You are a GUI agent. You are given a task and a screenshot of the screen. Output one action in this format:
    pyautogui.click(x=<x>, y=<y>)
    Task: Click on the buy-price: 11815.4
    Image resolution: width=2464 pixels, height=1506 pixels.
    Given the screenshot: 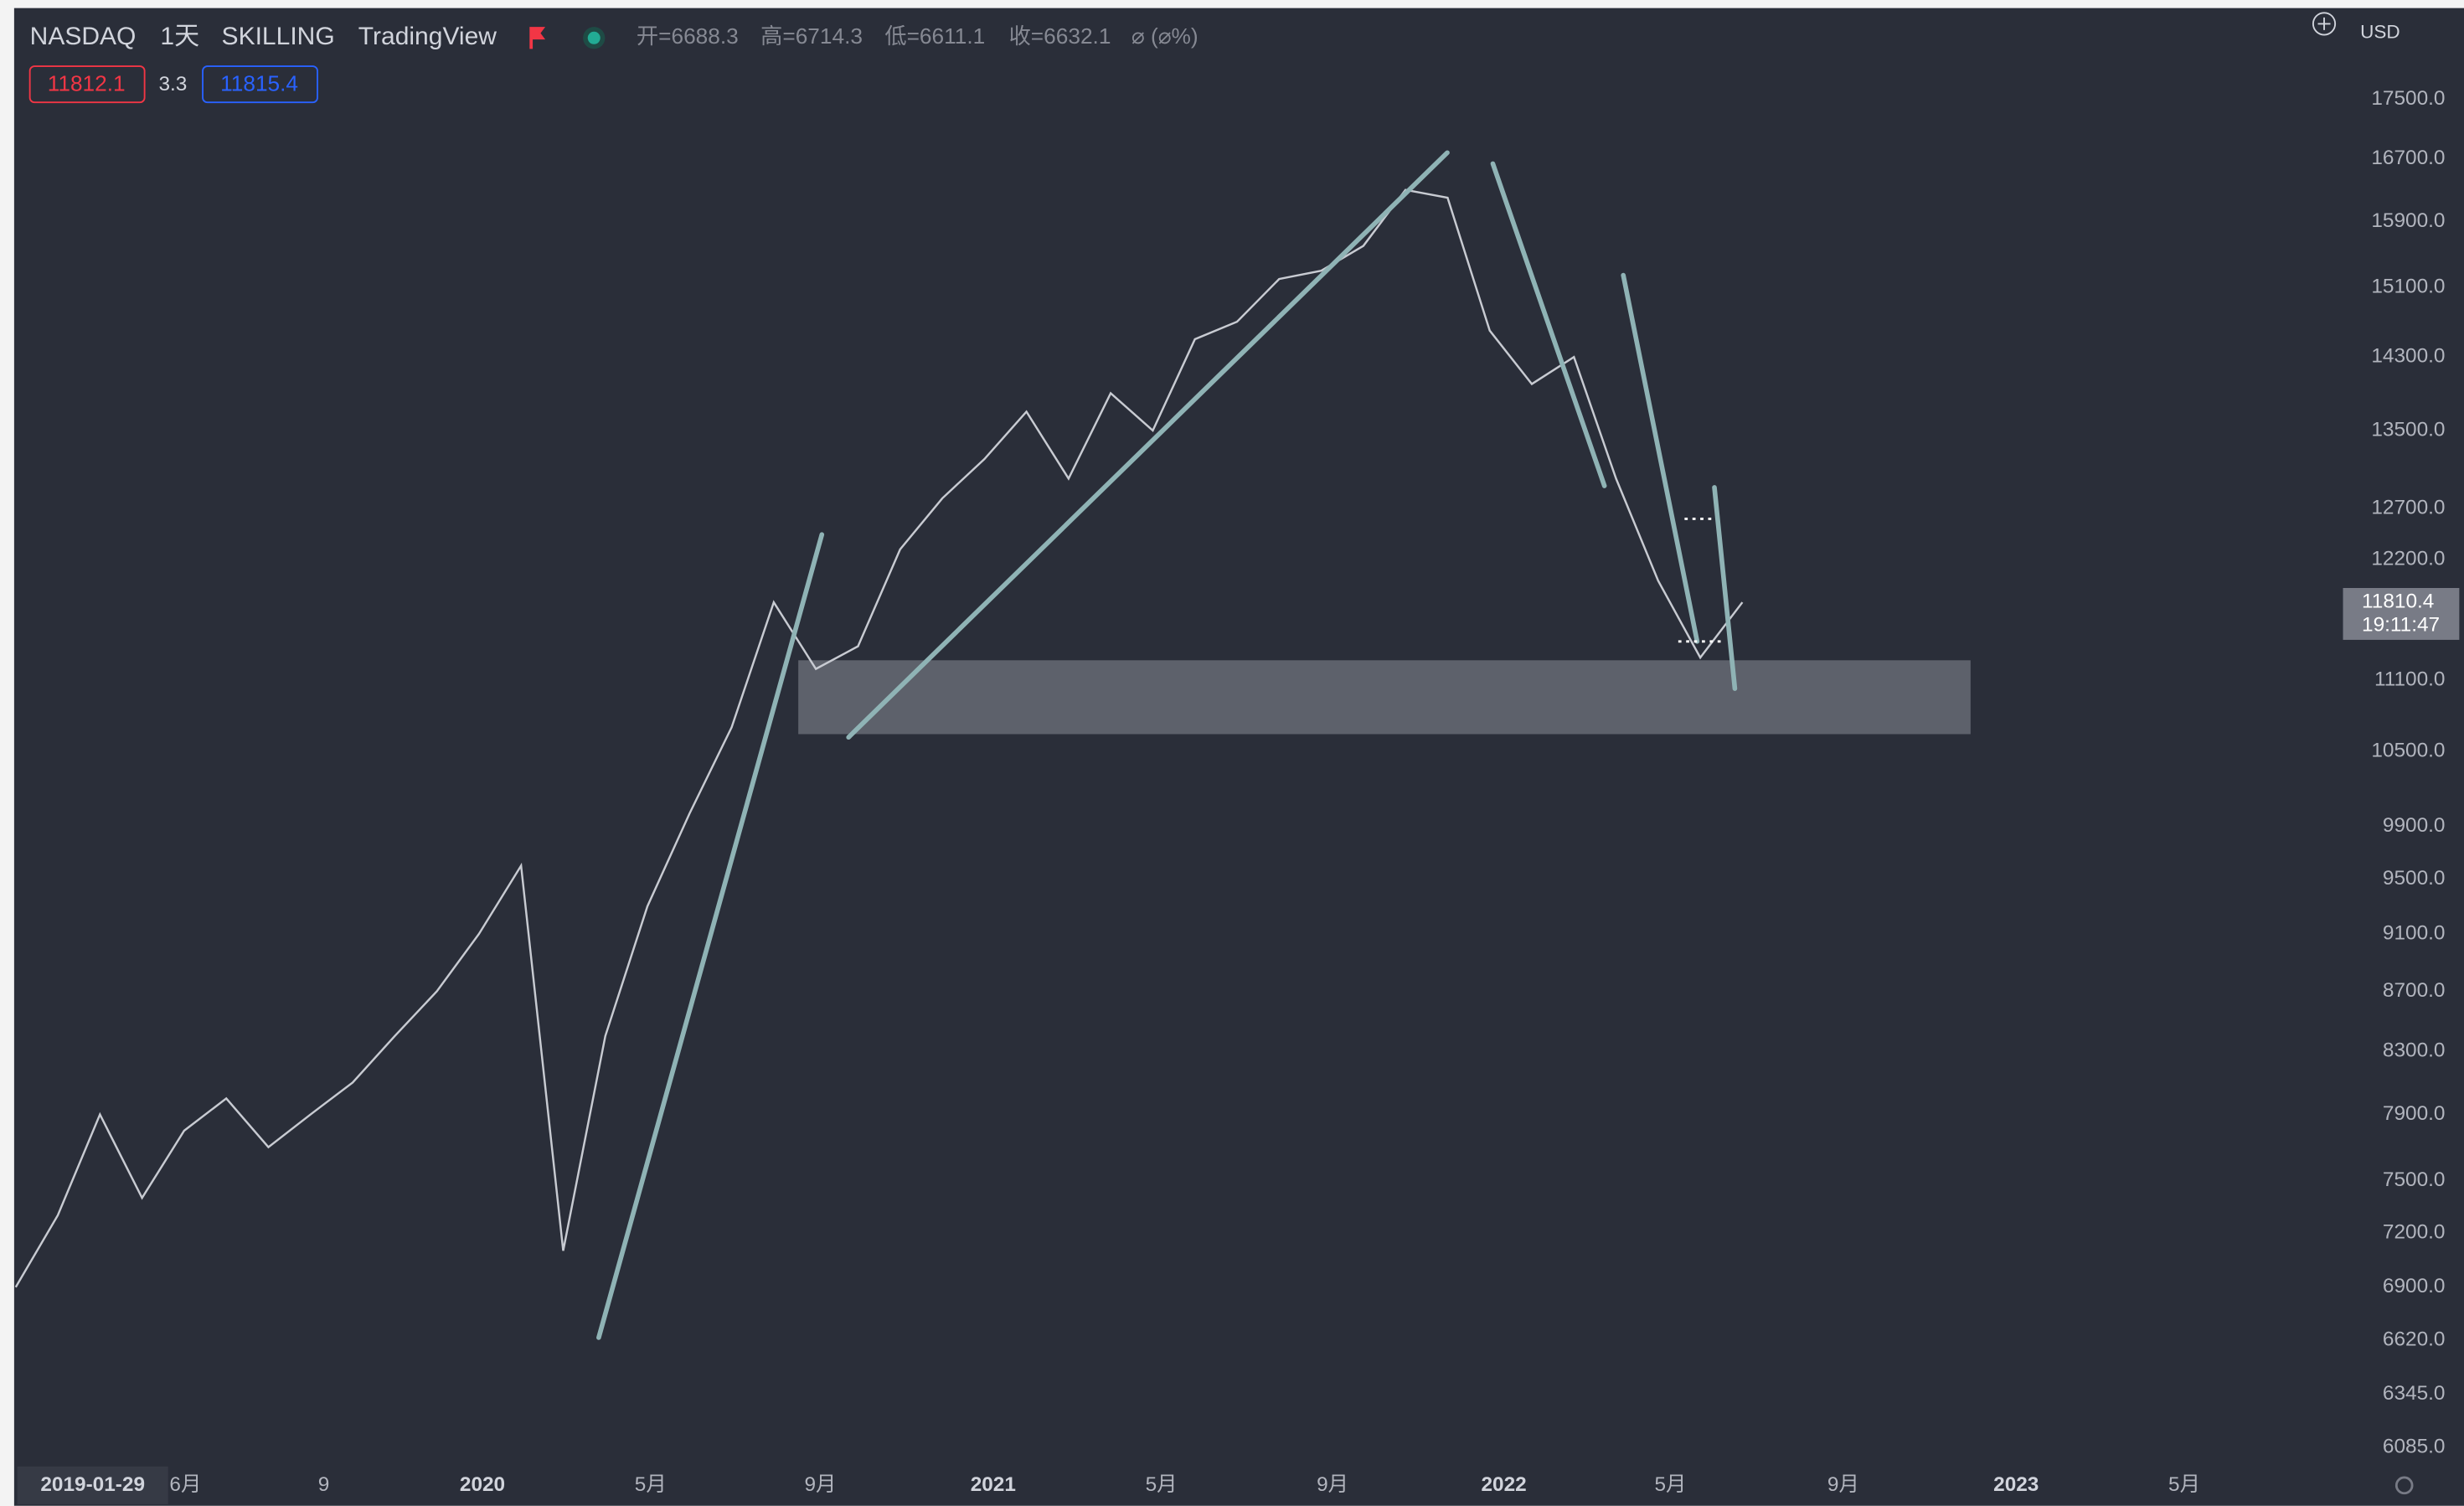 What is the action you would take?
    pyautogui.click(x=259, y=83)
    